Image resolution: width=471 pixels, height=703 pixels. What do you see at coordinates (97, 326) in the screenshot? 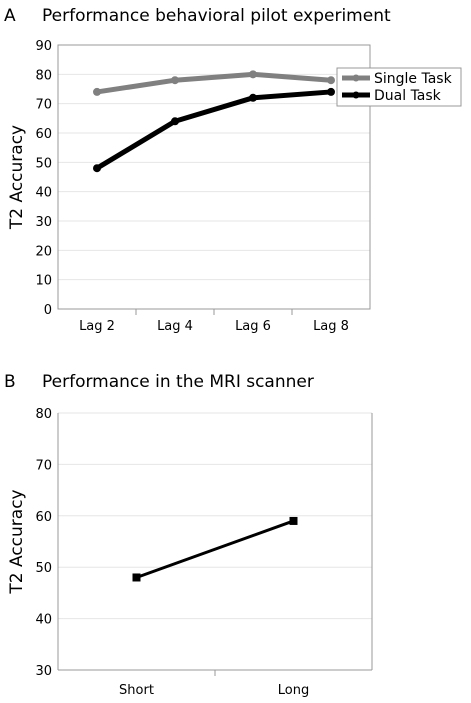
I see `x-tick-label-lag-2: Lag 2` at bounding box center [97, 326].